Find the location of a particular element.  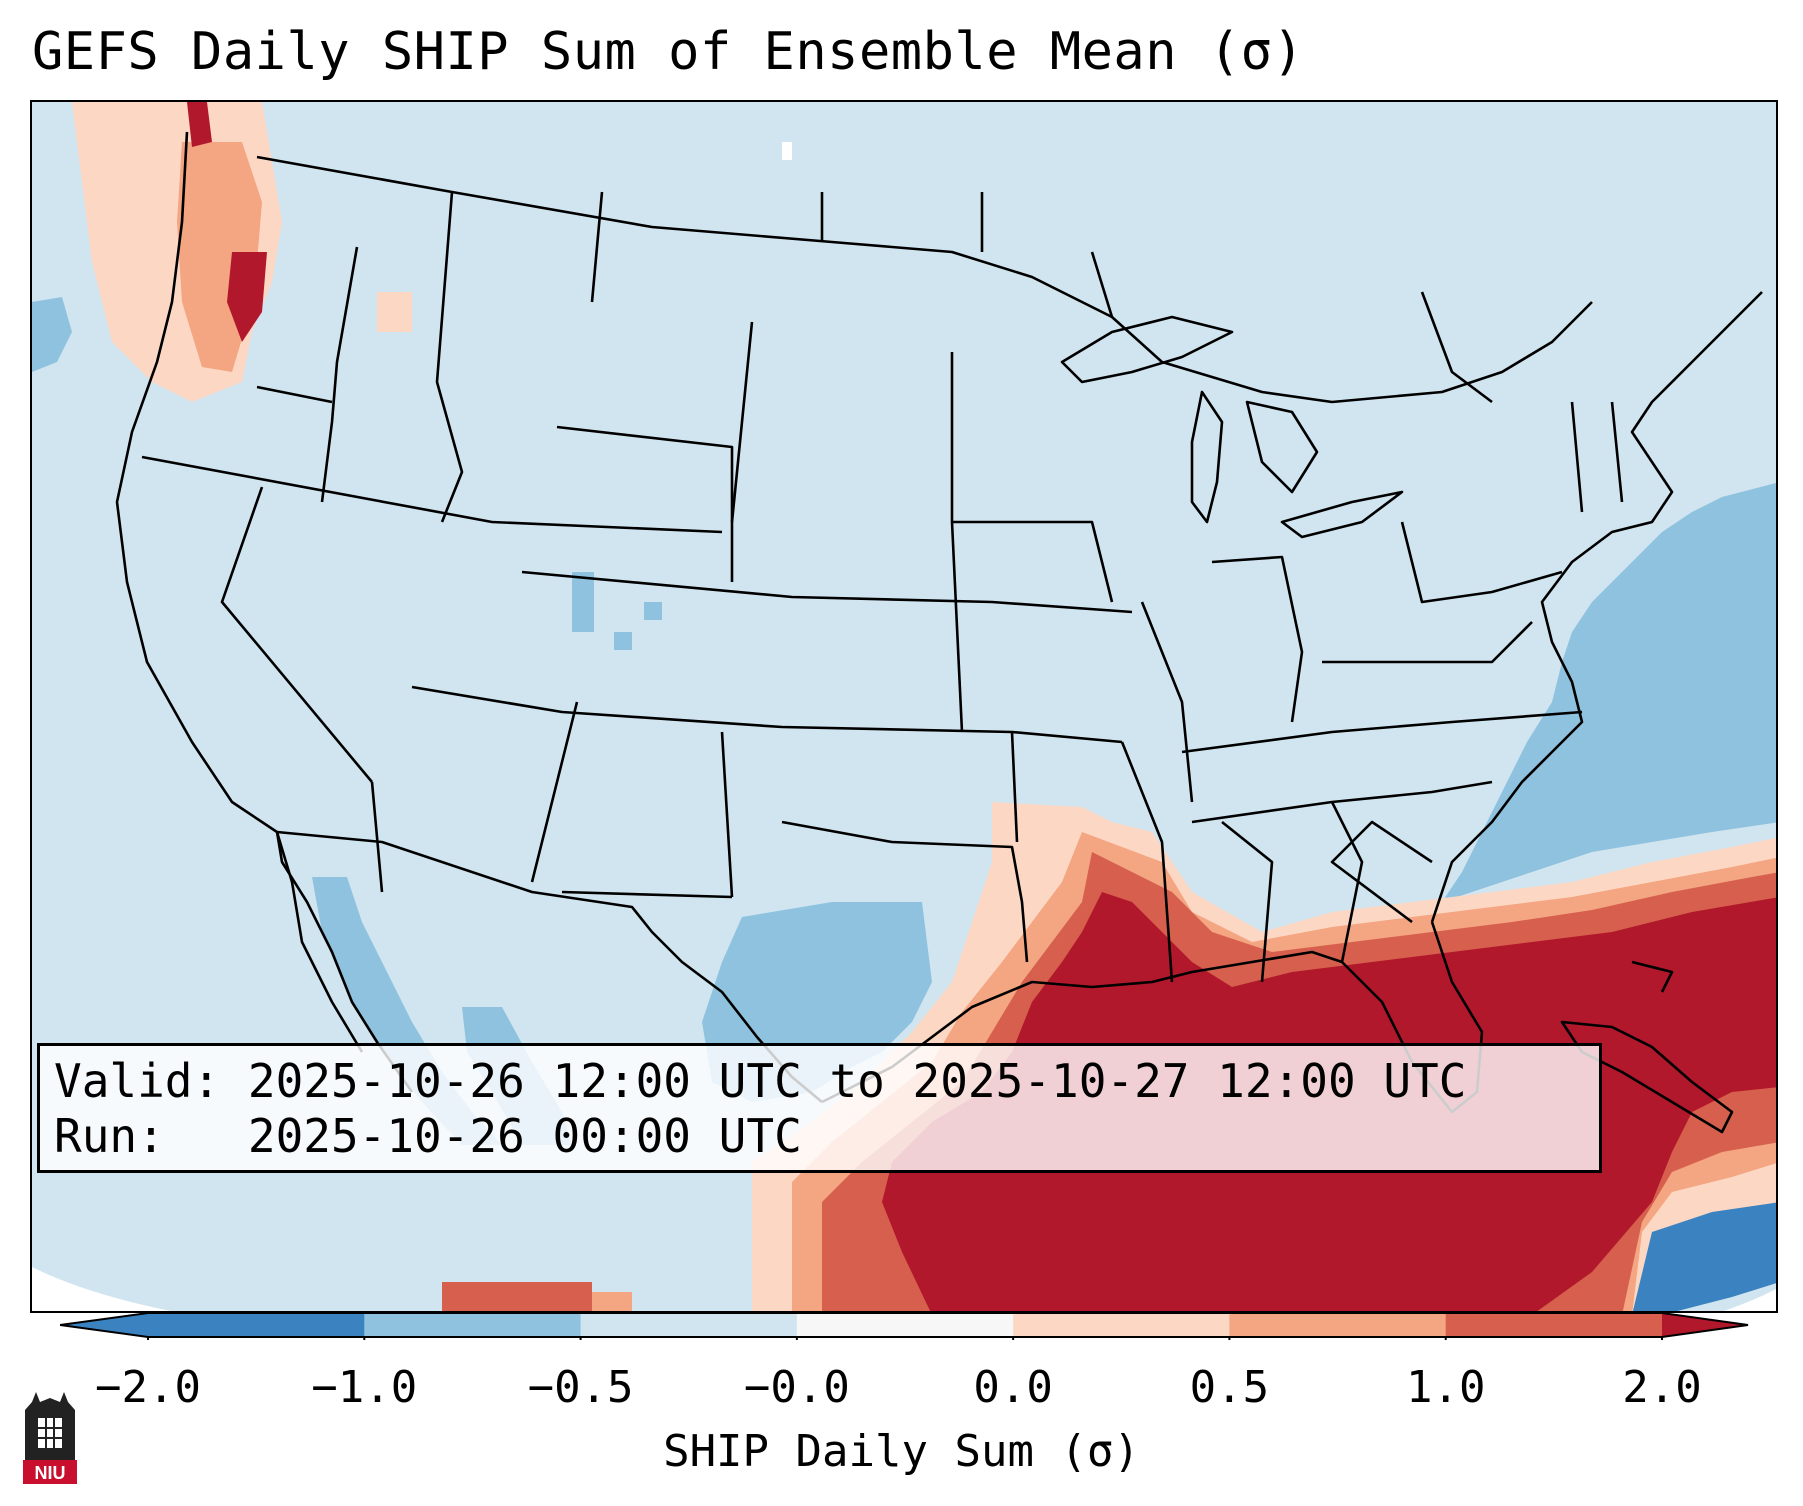

colorbar-label: SHIP Daily Sum (σ) is located at coordinates (901, 1451).